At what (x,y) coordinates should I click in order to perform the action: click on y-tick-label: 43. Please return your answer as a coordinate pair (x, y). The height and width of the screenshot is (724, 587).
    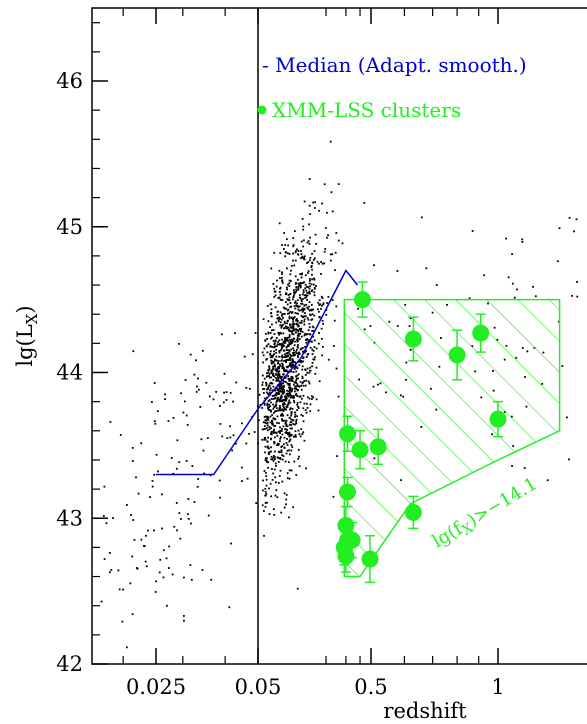
    Looking at the image, I should click on (69, 518).